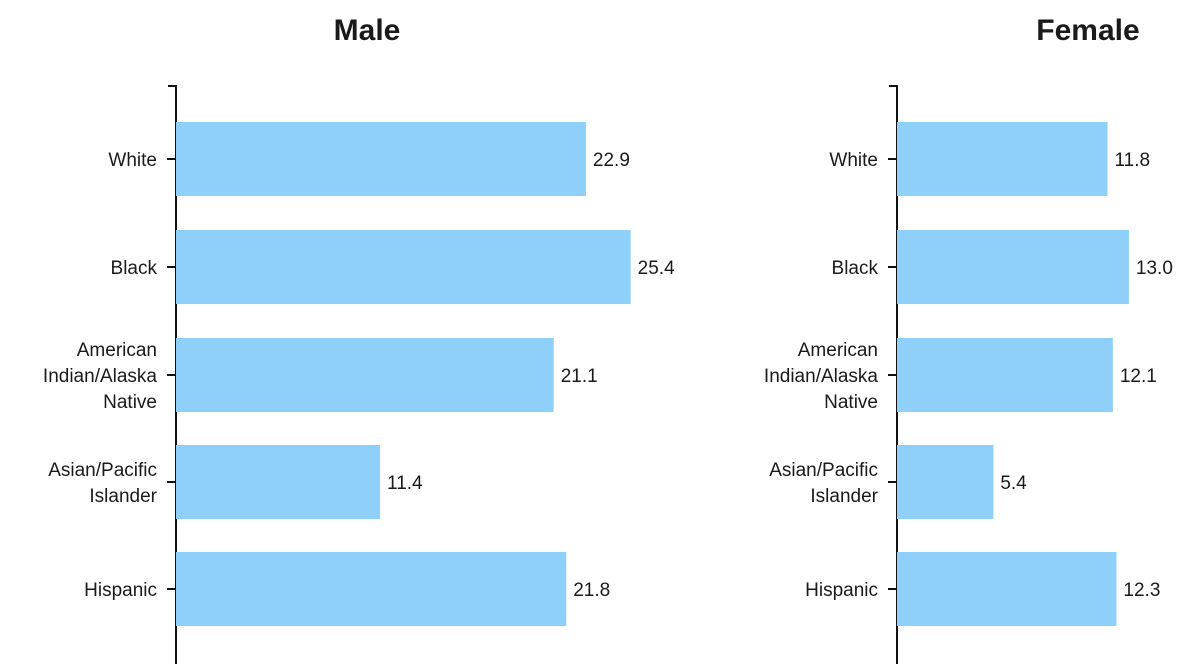 Image resolution: width=1189 pixels, height=664 pixels. Describe the element at coordinates (1138, 376) in the screenshot. I see `female-value-label-2: 12.1` at that location.